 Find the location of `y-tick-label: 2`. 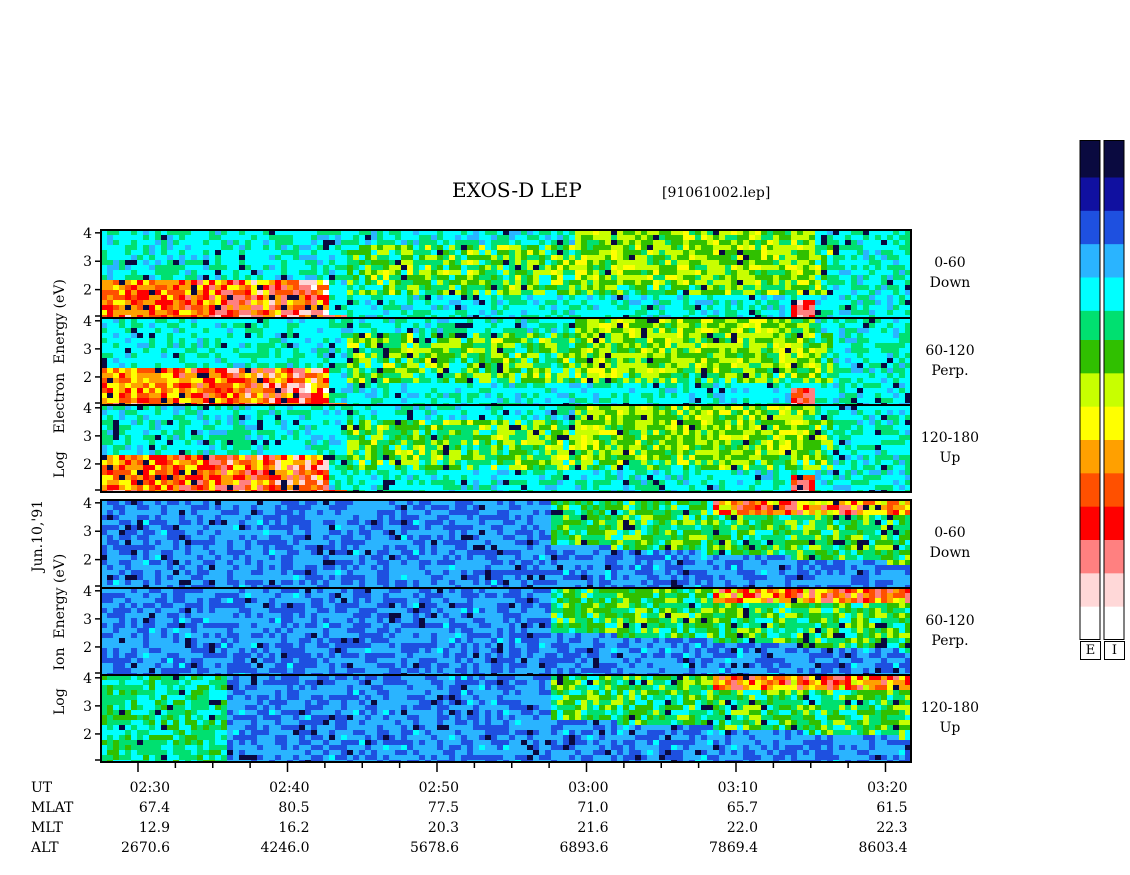

y-tick-label: 2 is located at coordinates (87, 291).